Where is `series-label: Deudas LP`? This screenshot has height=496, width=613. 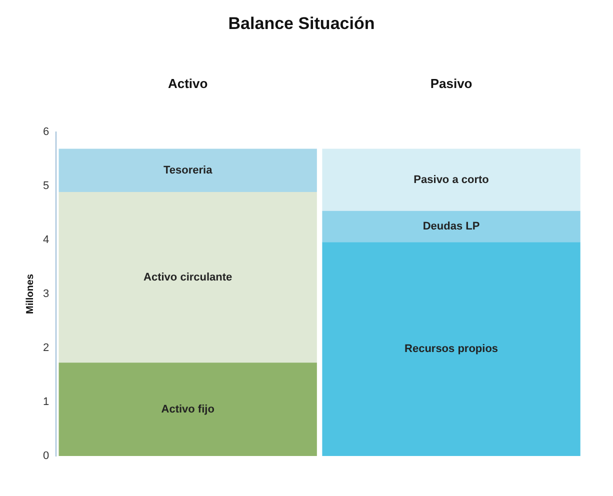
series-label: Deudas LP is located at coordinates (451, 226).